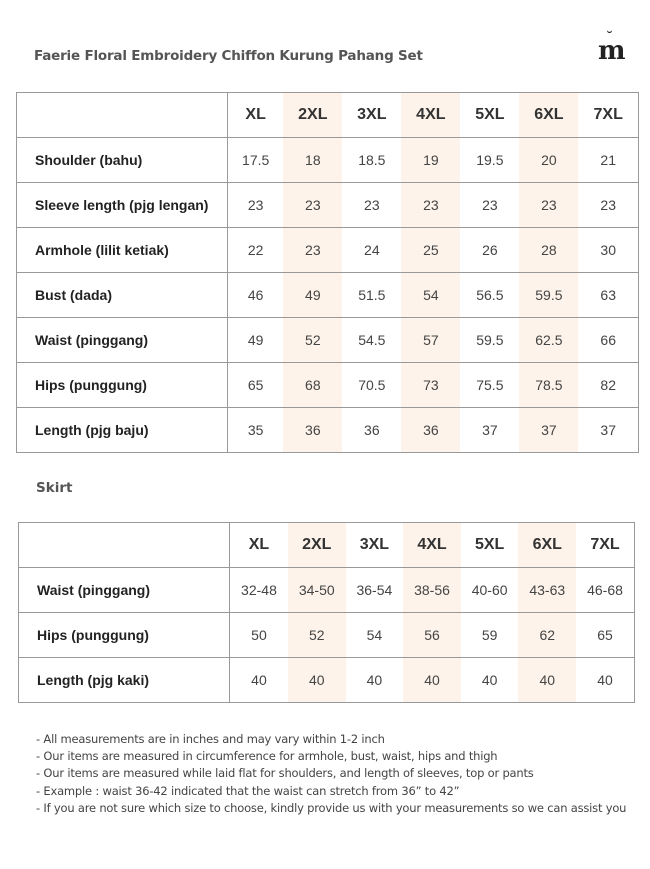 This screenshot has height=869, width=650. I want to click on measurement-value: 40-60, so click(489, 590).